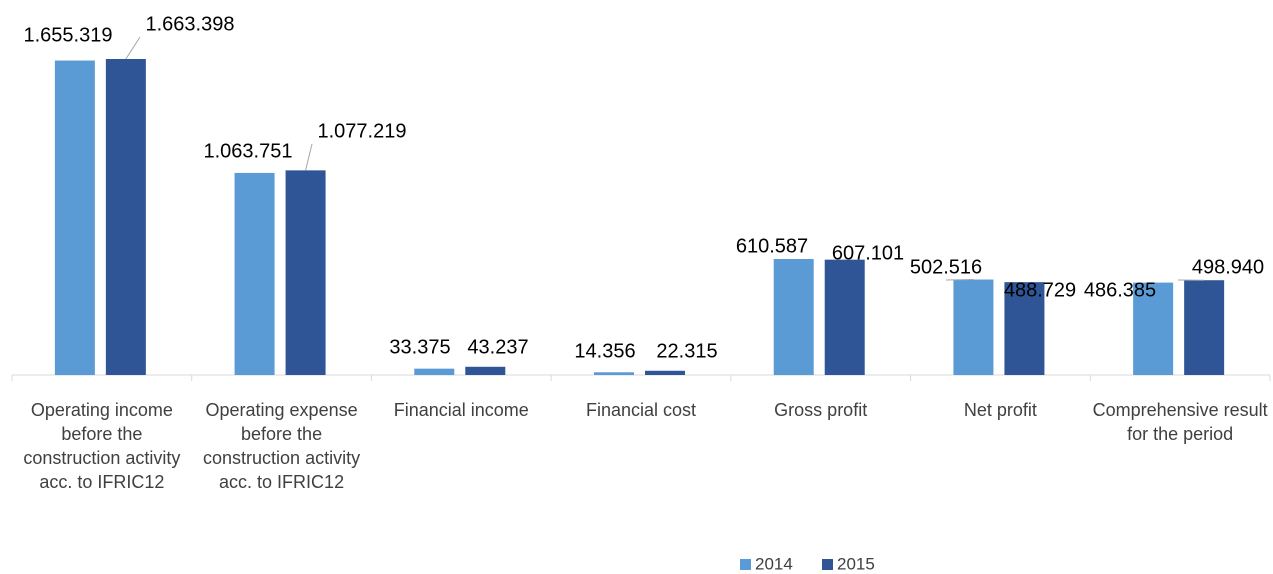 This screenshot has height=574, width=1273. Describe the element at coordinates (461, 410) in the screenshot. I see `x-tick-label: Financial income` at that location.